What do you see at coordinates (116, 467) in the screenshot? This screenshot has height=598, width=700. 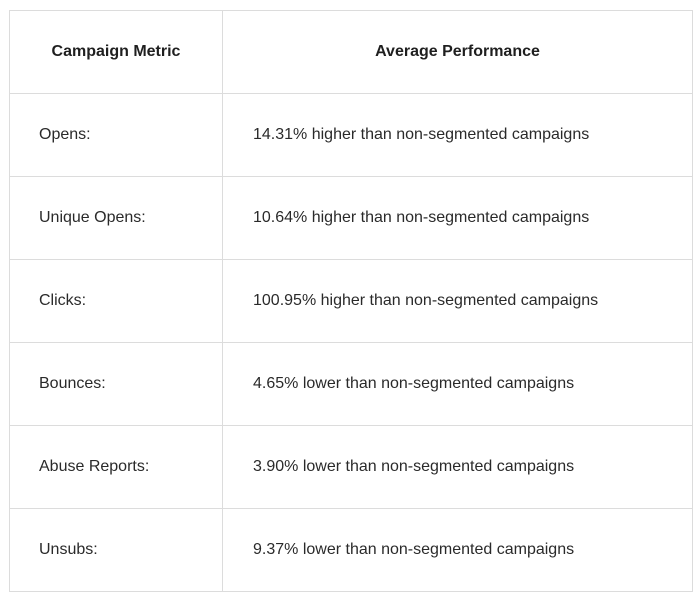 I see `metric-cell: Abuse Reports:` at bounding box center [116, 467].